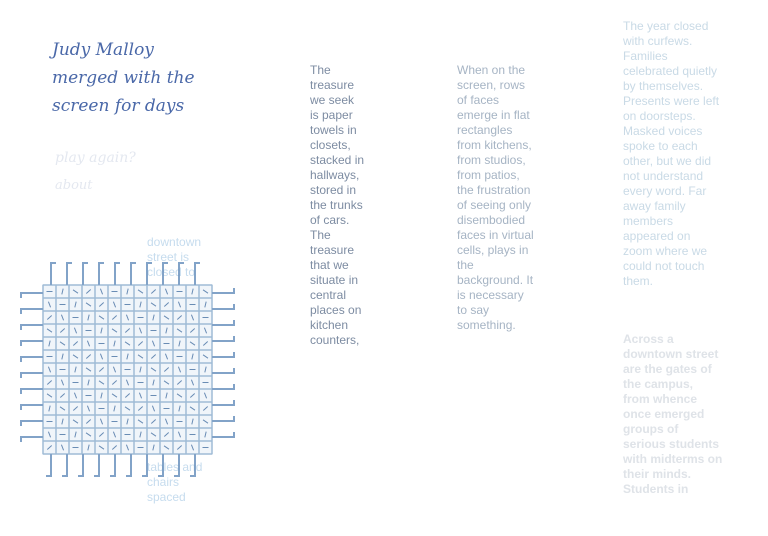 The width and height of the screenshot is (768, 536). I want to click on title-line: screen for days, so click(118, 106).